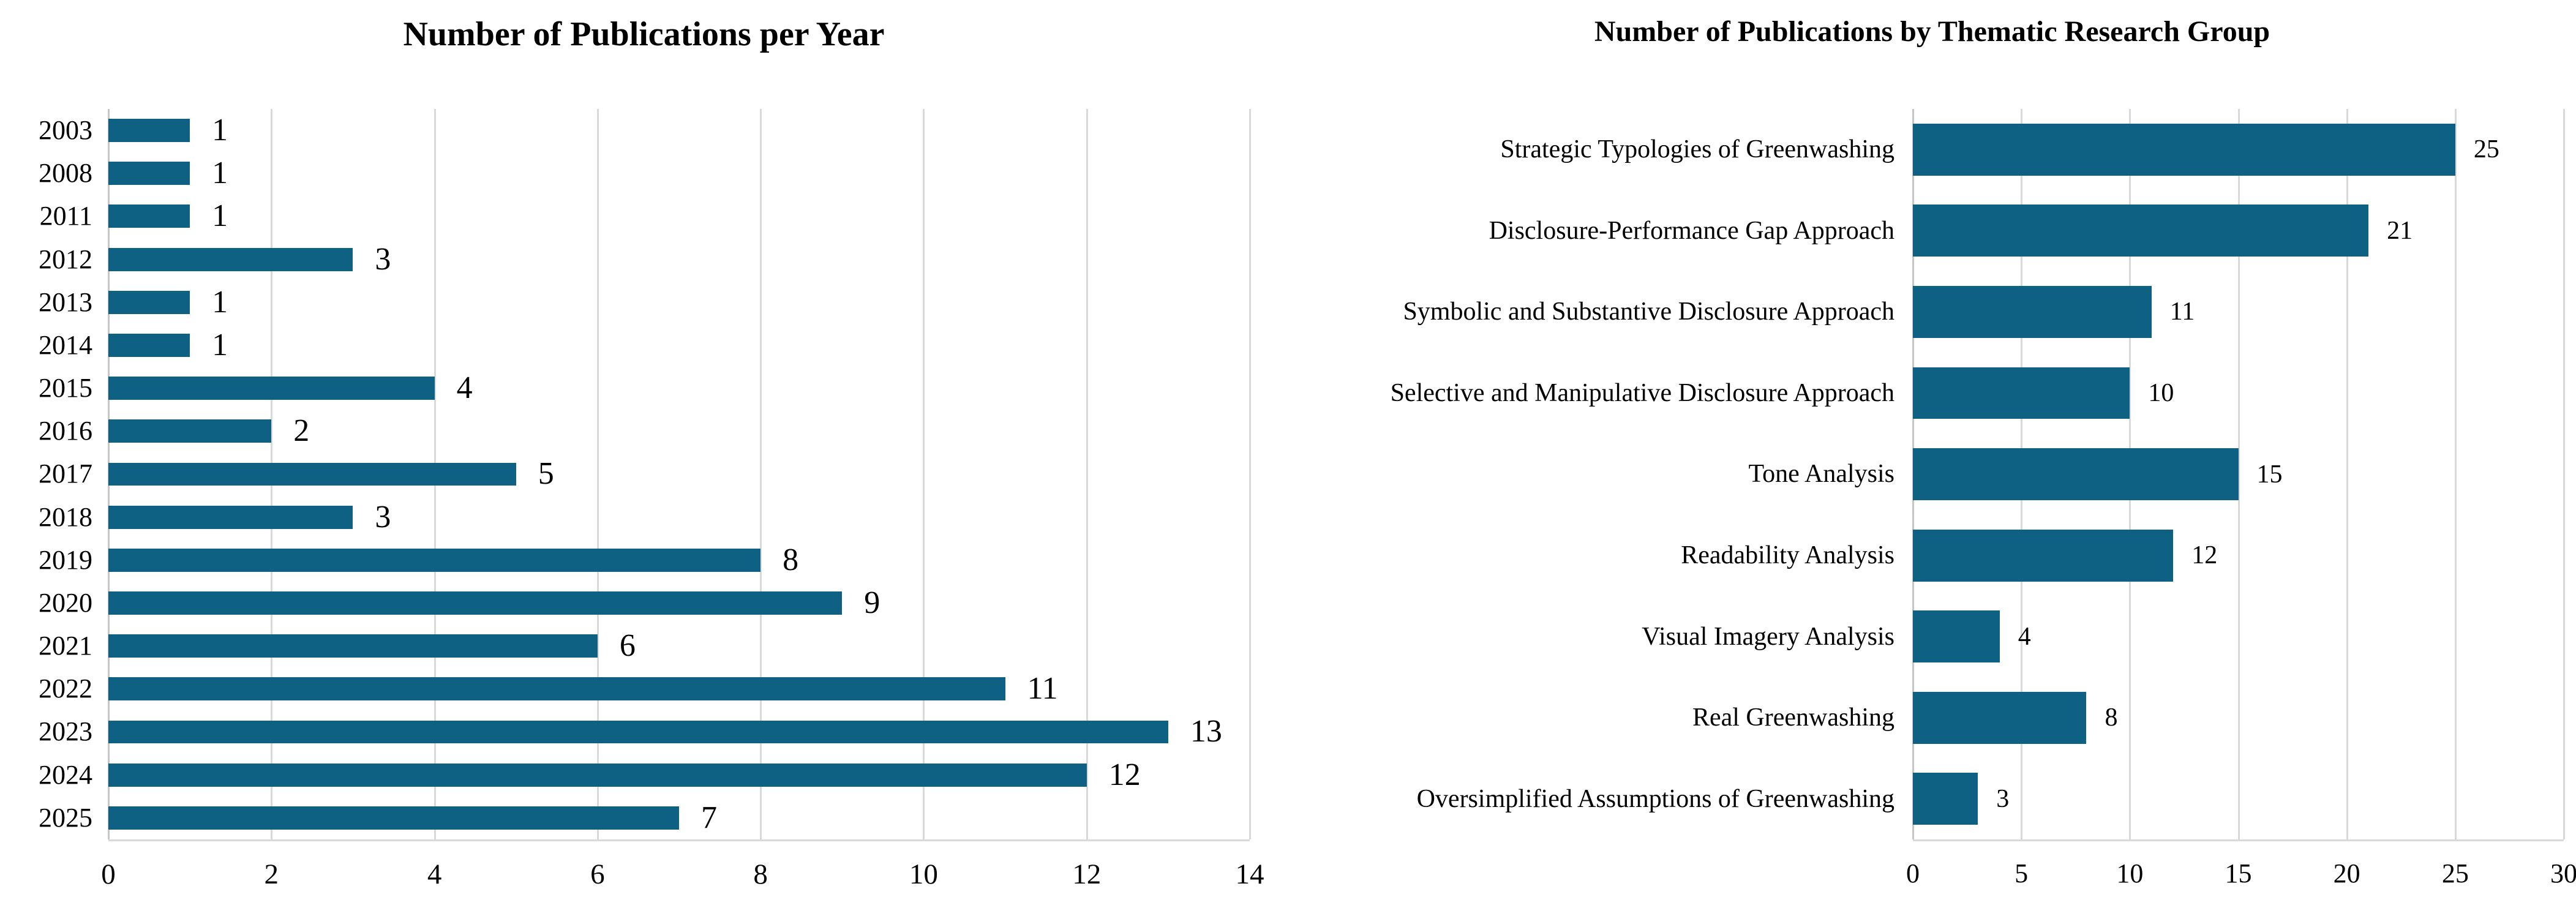 The height and width of the screenshot is (908, 2576). I want to click on value-label: 21, so click(2400, 230).